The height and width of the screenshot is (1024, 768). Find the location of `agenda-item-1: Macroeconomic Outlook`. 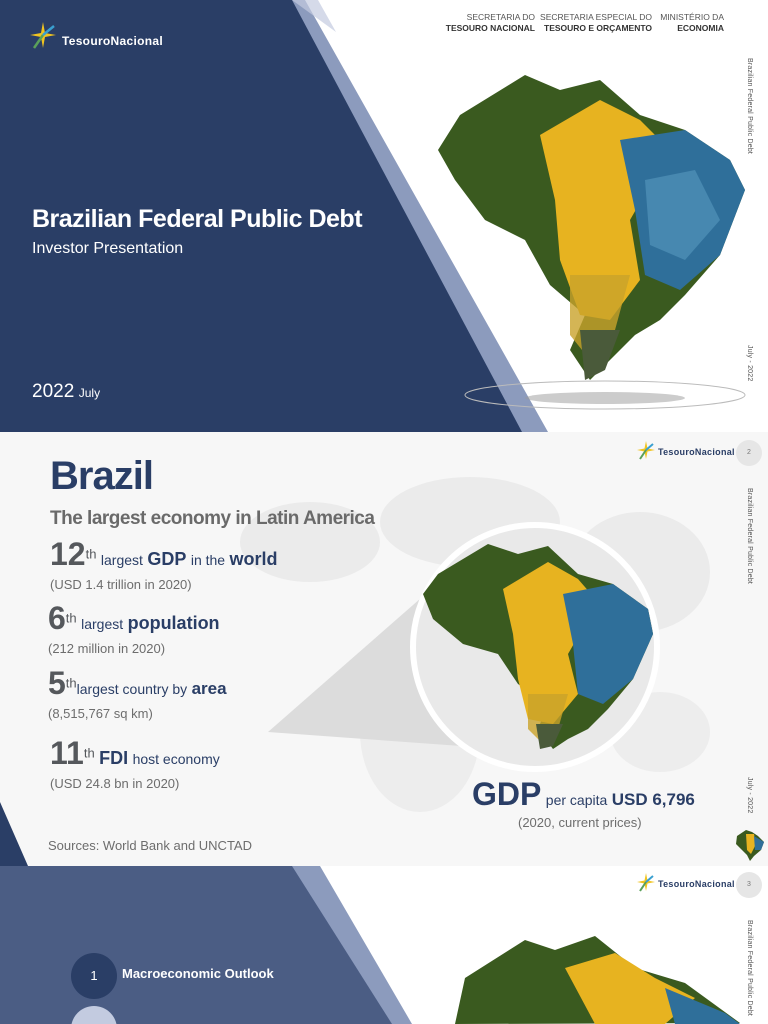

agenda-item-1: Macroeconomic Outlook is located at coordinates (198, 973).